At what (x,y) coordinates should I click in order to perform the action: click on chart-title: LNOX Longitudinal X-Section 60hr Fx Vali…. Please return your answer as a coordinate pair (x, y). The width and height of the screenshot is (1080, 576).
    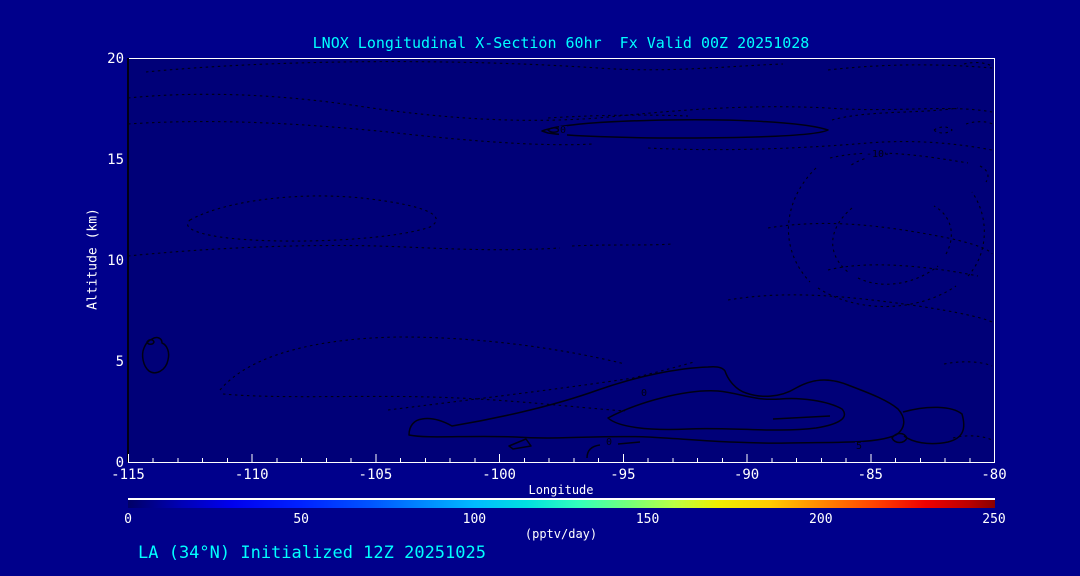
    Looking at the image, I should click on (561, 43).